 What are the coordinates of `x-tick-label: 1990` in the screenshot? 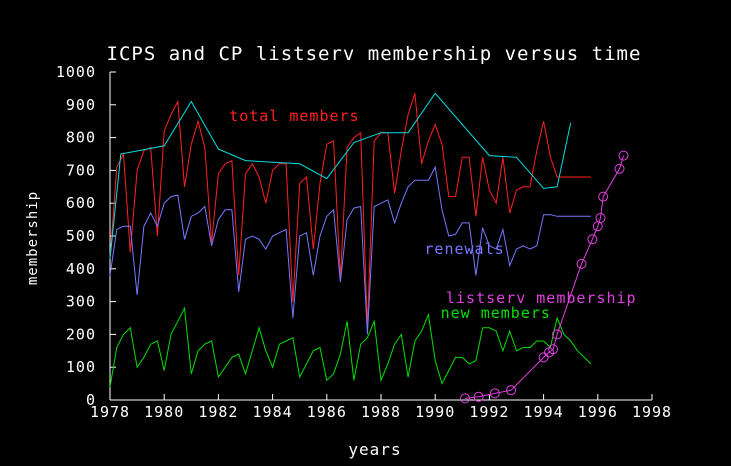 It's located at (435, 412).